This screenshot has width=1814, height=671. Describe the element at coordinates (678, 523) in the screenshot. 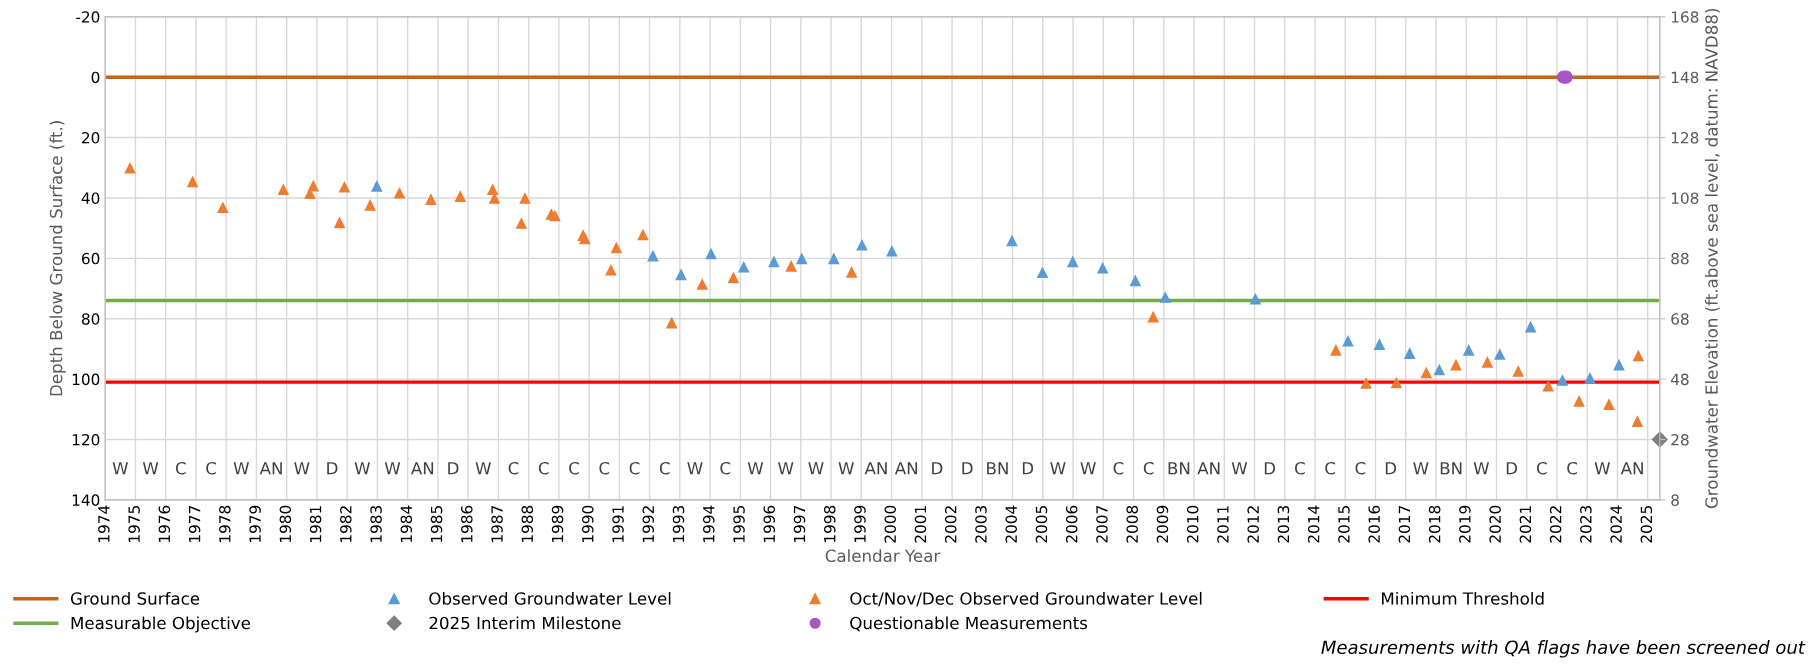

I see `x-tick-label: 1993` at that location.